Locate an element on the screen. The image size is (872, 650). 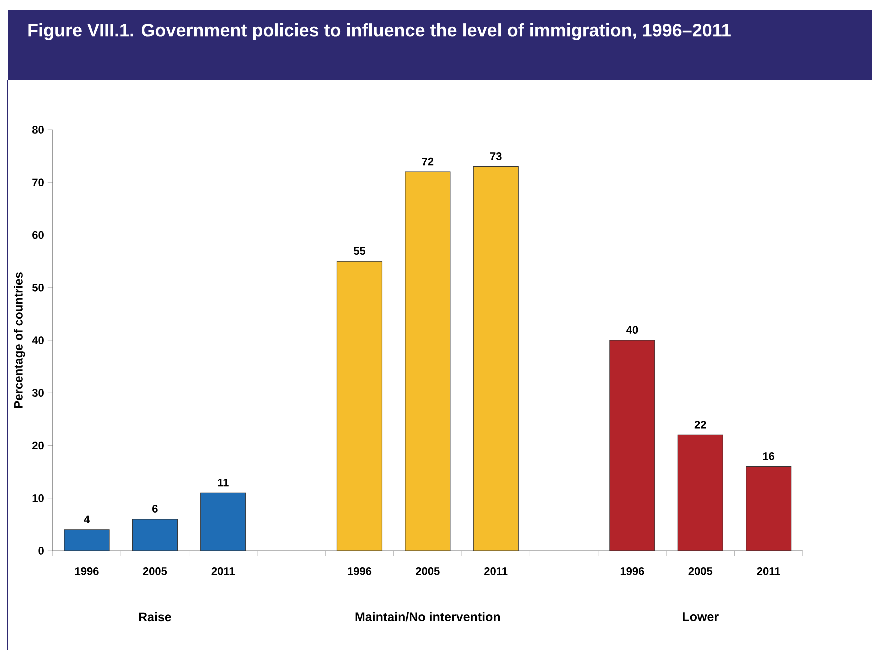
text: Lower is located at coordinates (701, 617).